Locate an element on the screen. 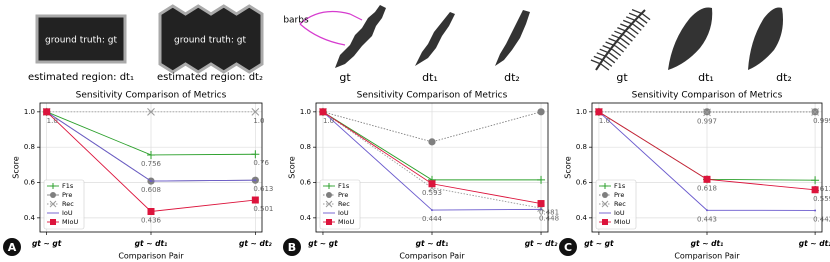 The width and height of the screenshot is (830, 262). y-axis-label: Score is located at coordinates (292, 167).